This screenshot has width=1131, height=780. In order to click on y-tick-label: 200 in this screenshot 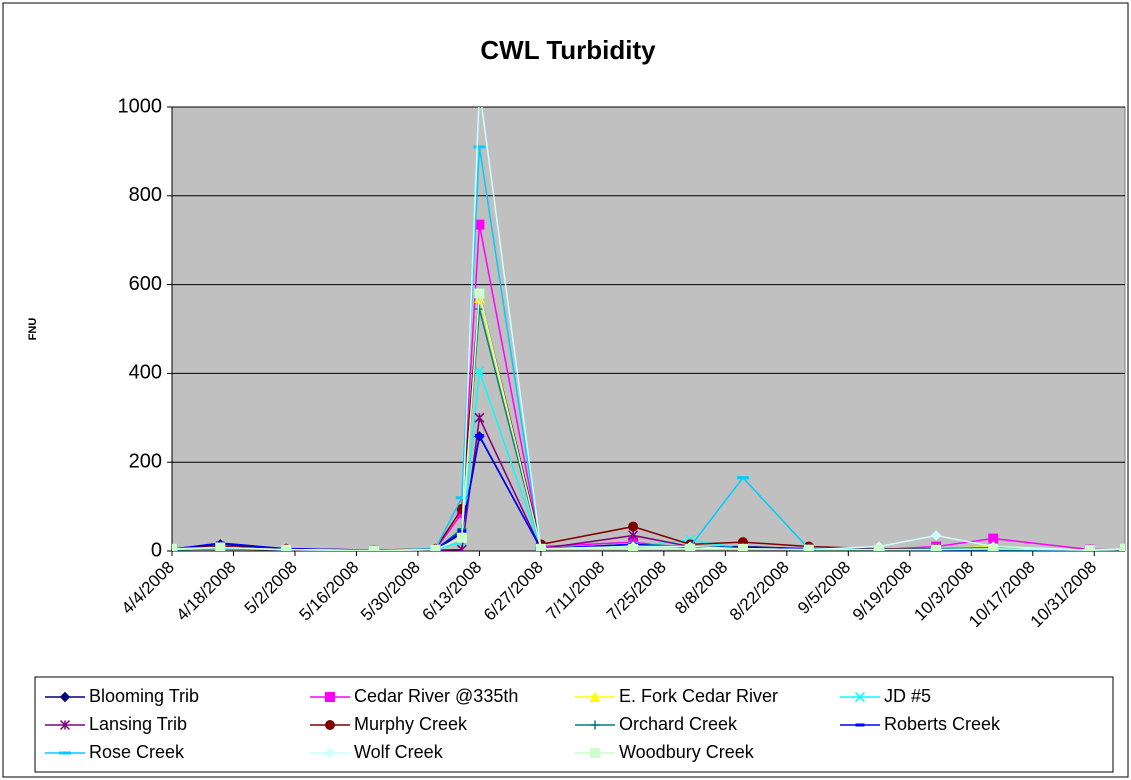, I will do `click(145, 461)`.